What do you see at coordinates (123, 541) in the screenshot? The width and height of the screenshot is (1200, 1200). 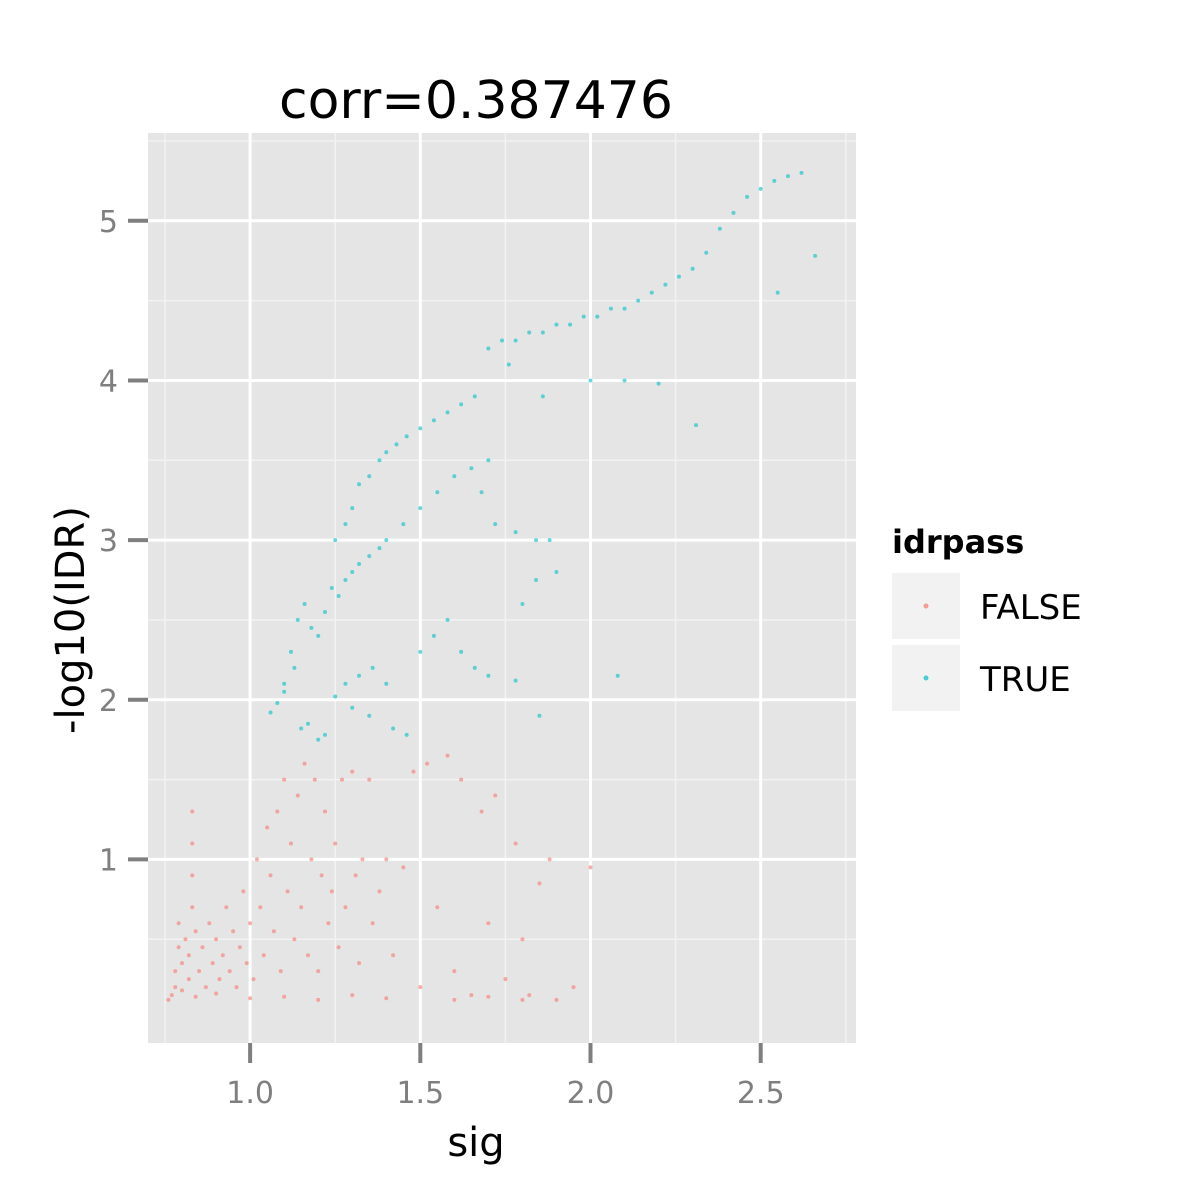 I see `y-axis-ticks: 1 2 3 4 5` at bounding box center [123, 541].